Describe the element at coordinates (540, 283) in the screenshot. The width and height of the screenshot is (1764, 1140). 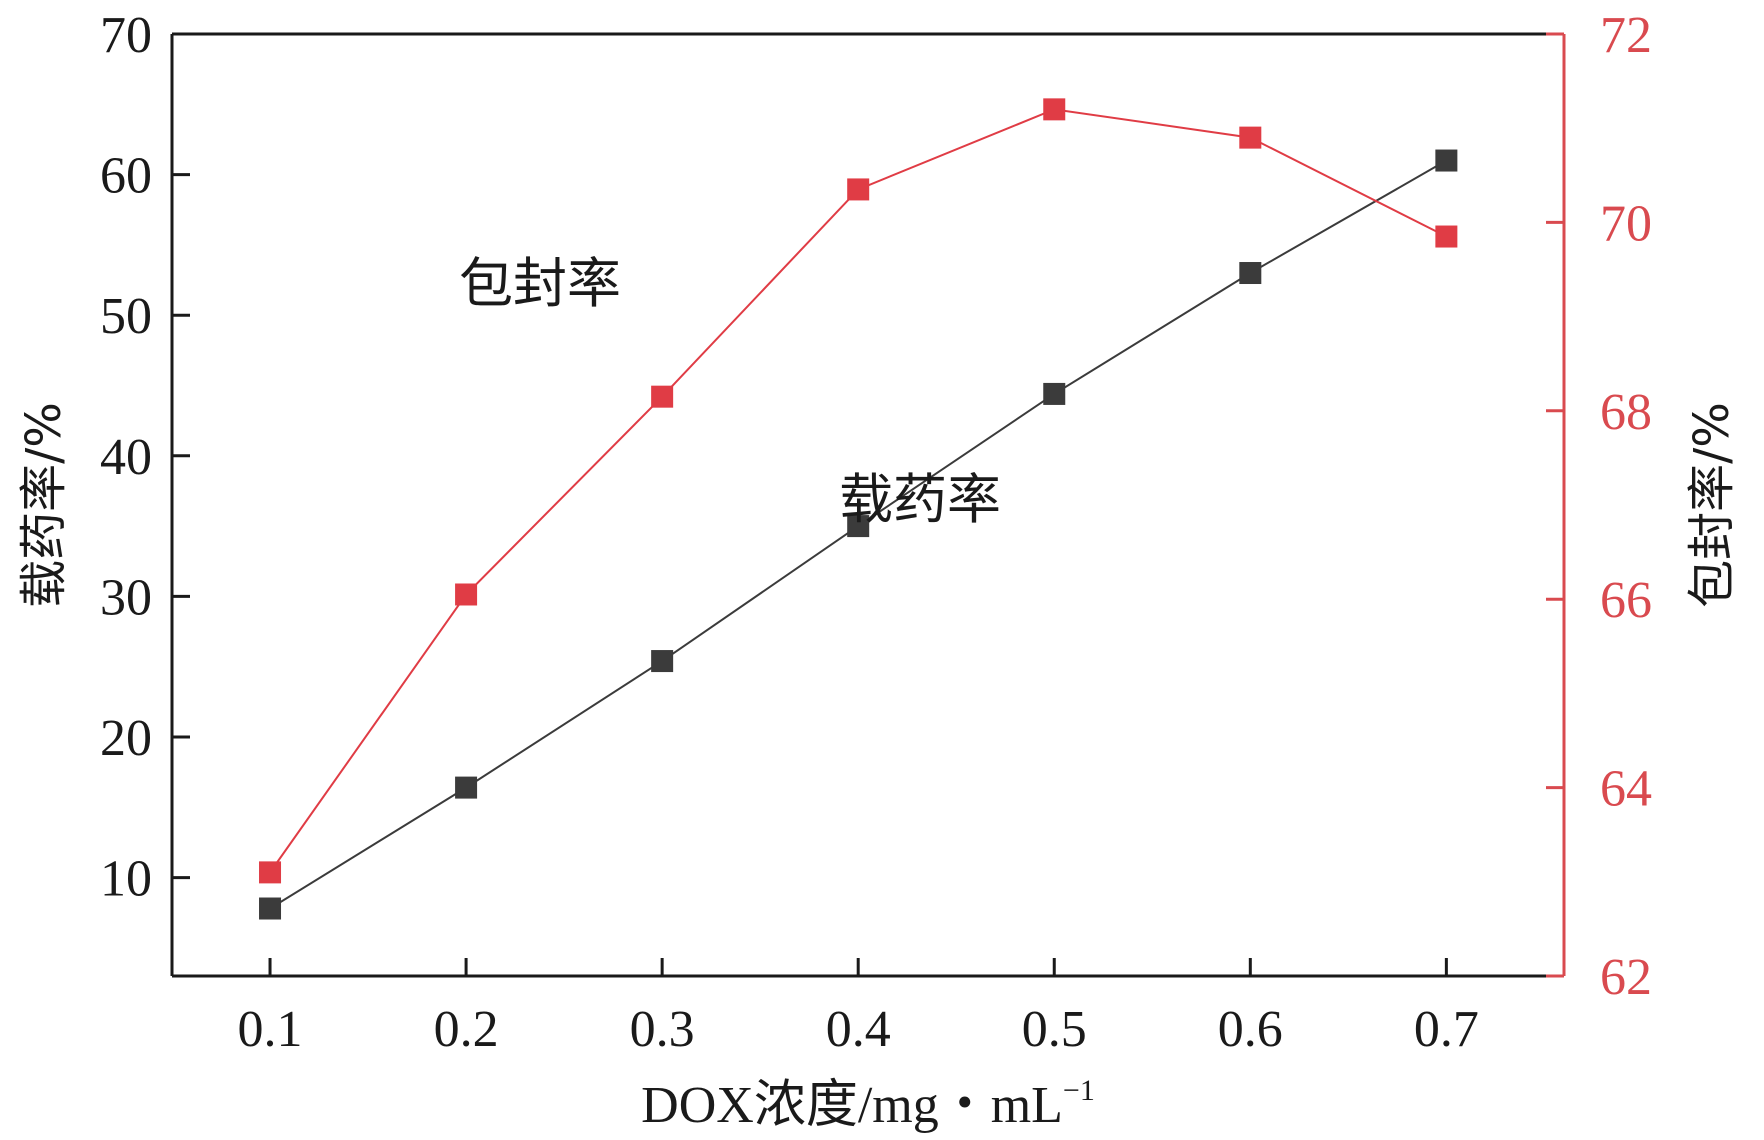
I see `series-annotation-encapsulation: 包封率` at that location.